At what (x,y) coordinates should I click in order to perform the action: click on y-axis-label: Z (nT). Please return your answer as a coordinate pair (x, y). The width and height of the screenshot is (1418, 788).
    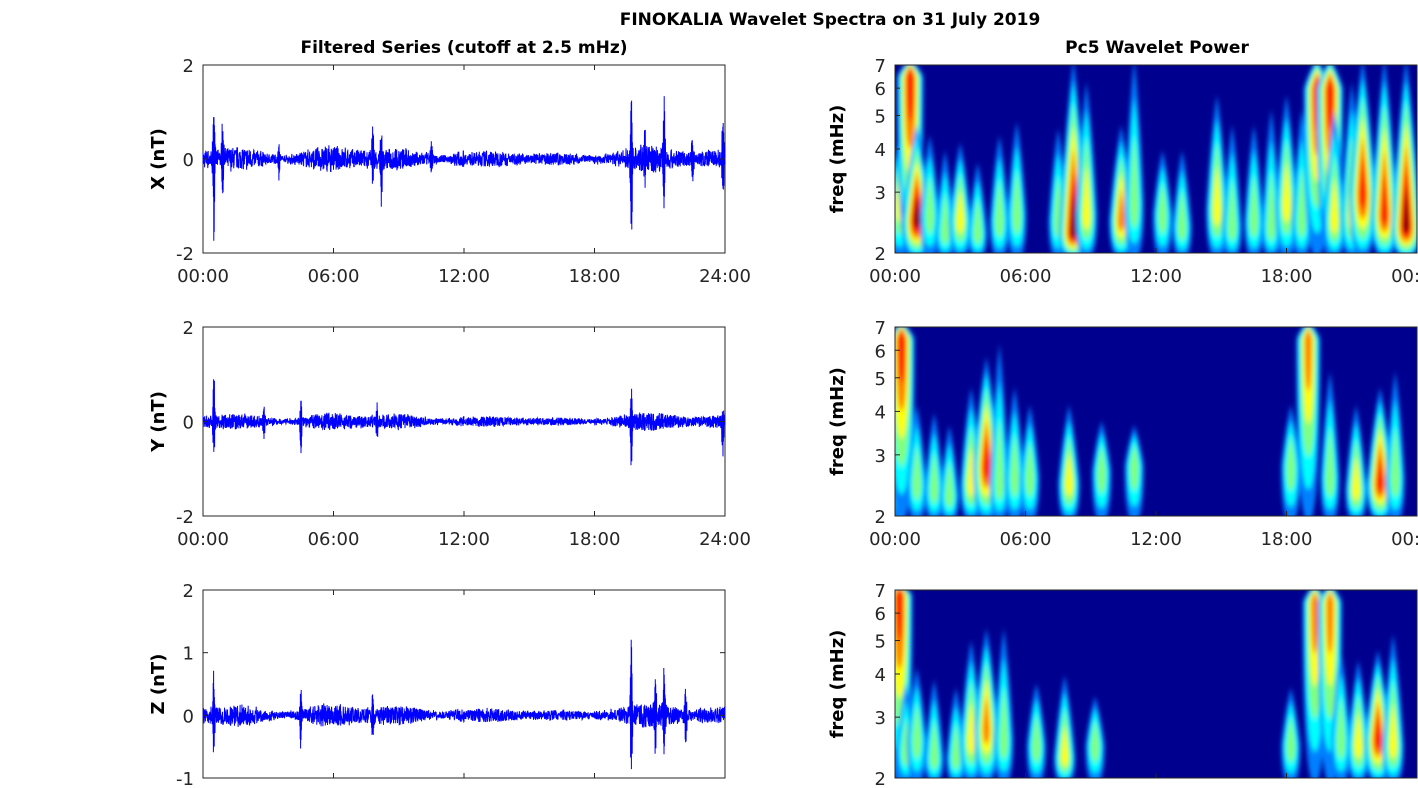
    Looking at the image, I should click on (158, 684).